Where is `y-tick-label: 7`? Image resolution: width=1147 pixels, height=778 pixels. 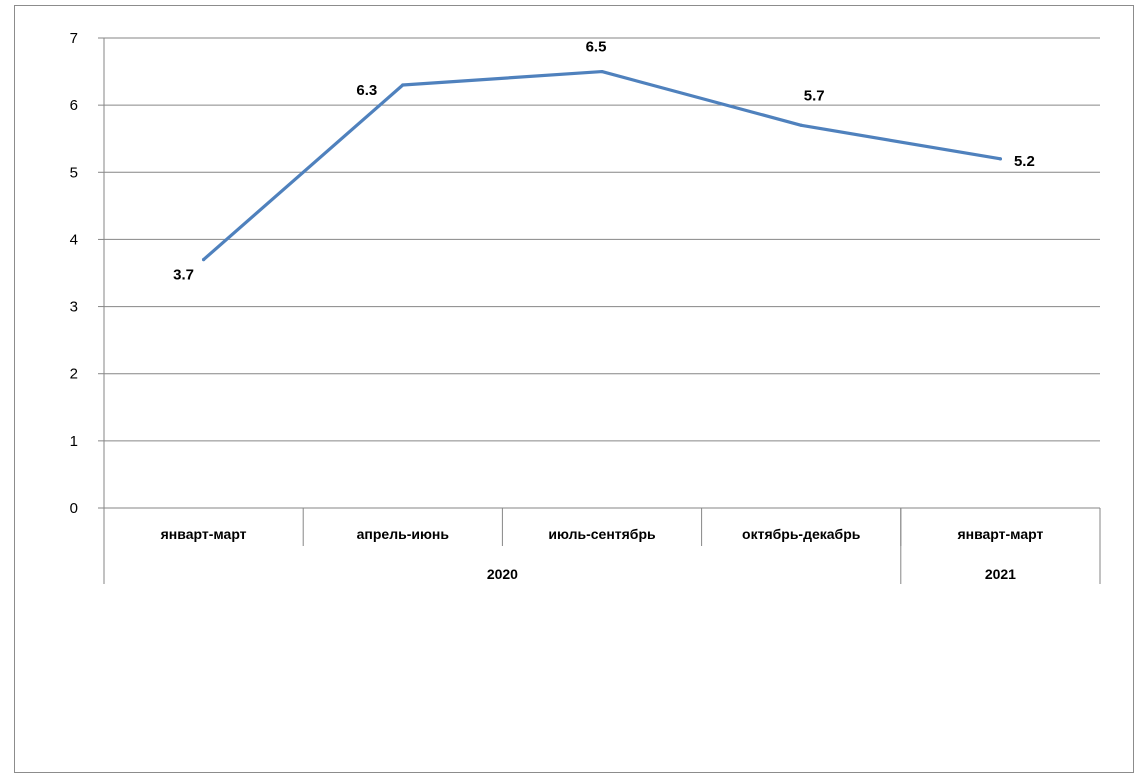
y-tick-label: 7 is located at coordinates (74, 38).